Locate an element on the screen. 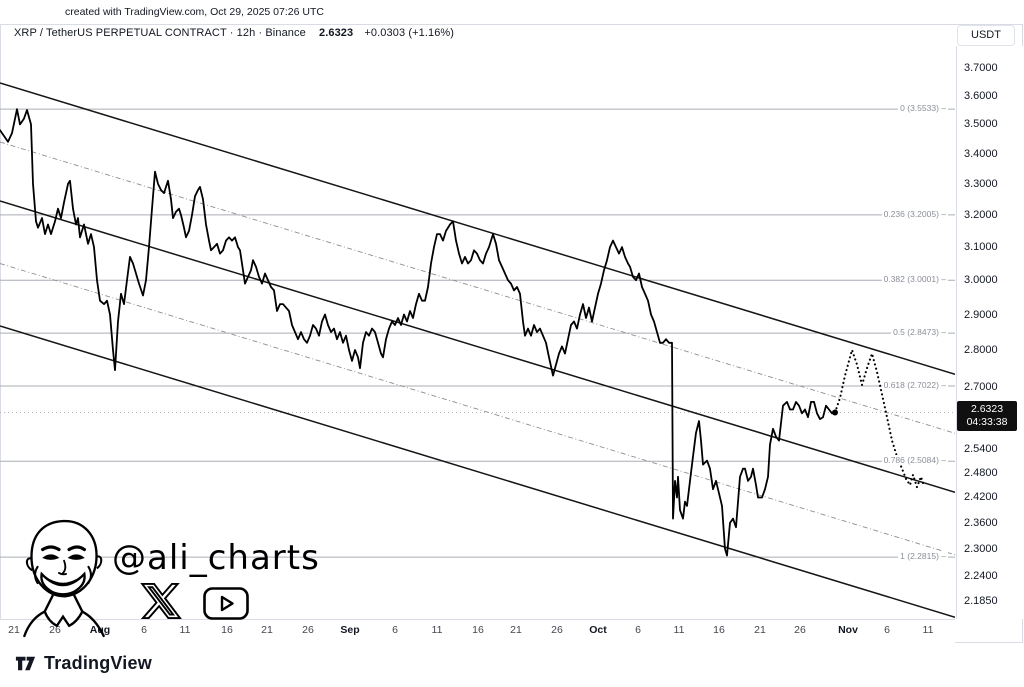 Image resolution: width=1024 pixels, height=687 pixels. price-axis-tick: 2.9000 is located at coordinates (981, 314).